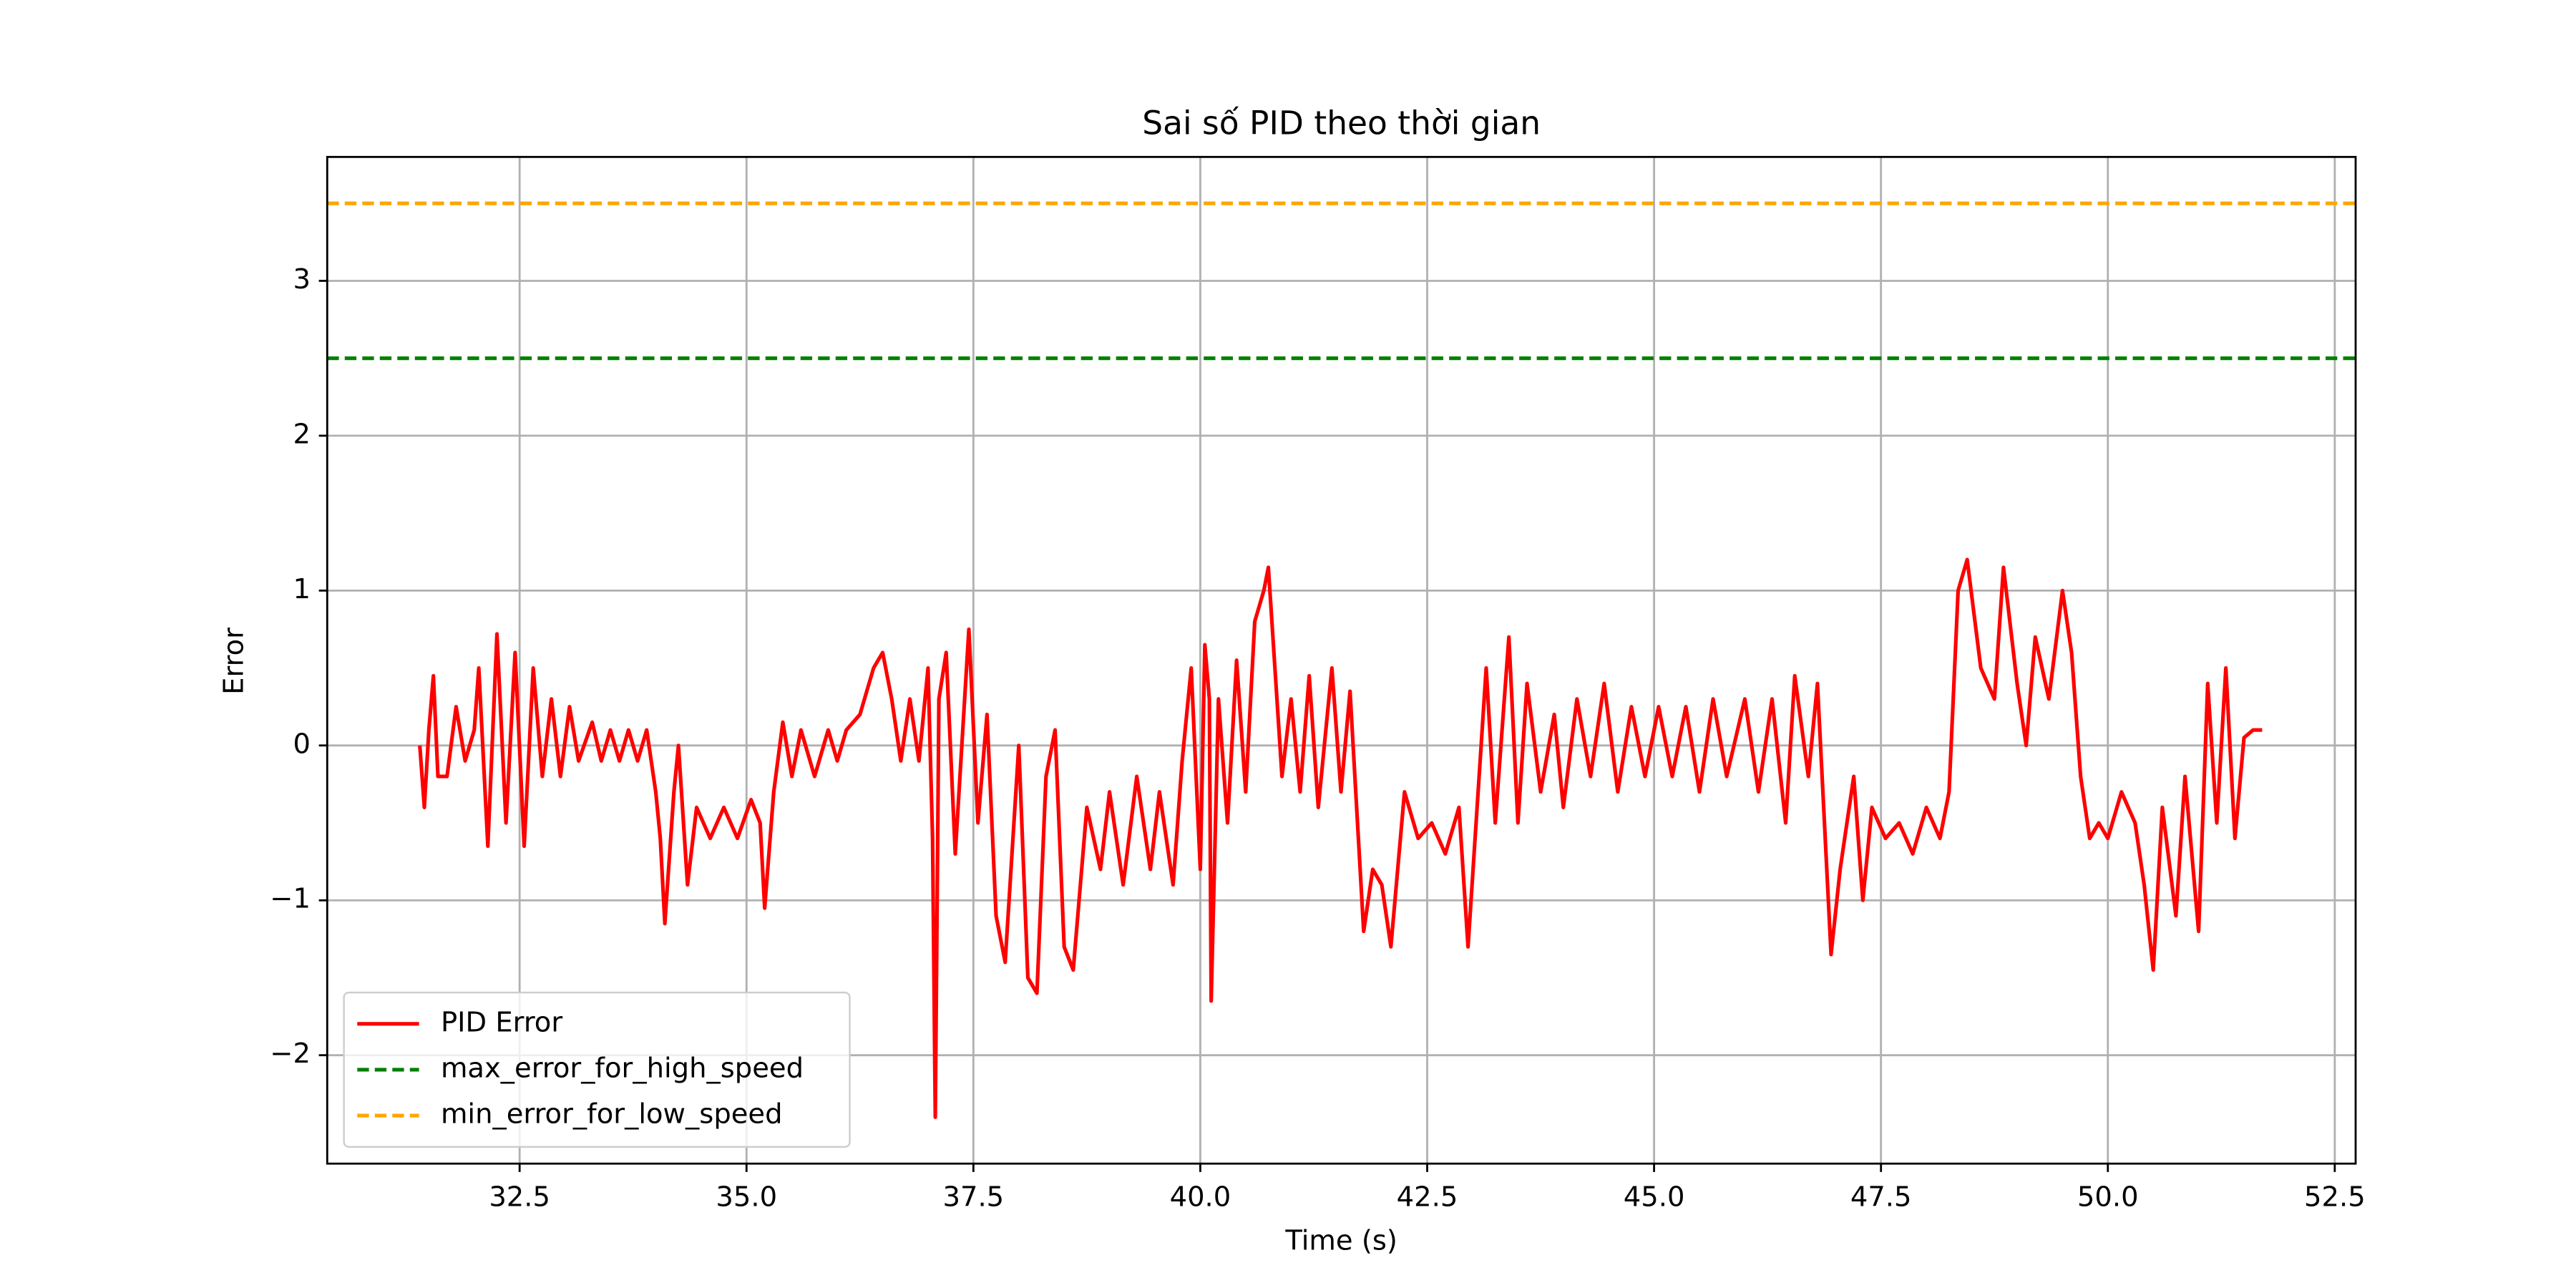  Describe the element at coordinates (622, 1068) in the screenshot. I see `legend-label: max_error_for_high_speed` at that location.